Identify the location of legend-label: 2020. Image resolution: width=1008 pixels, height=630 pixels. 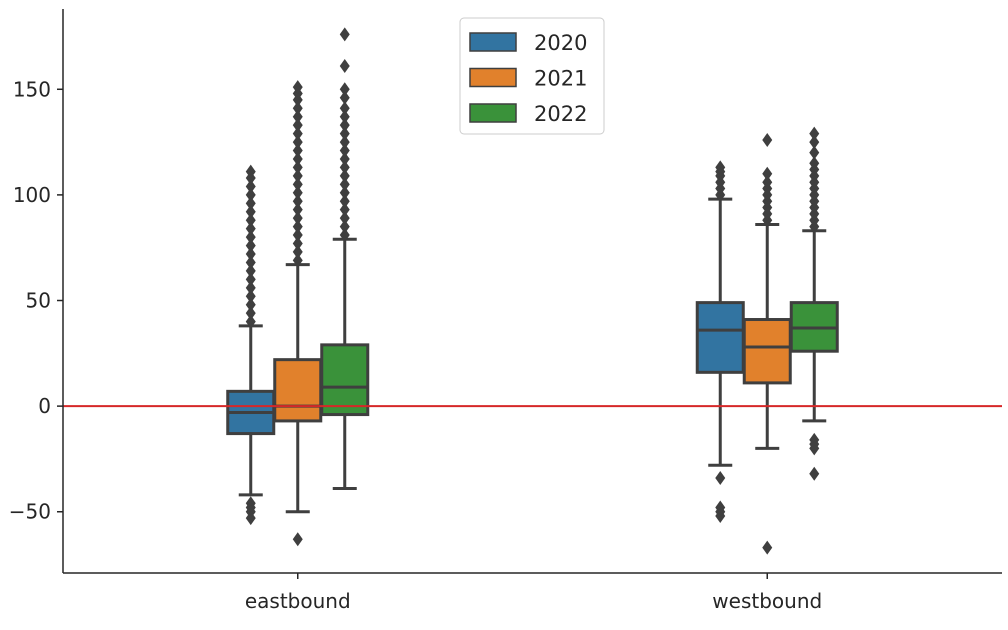
(560, 43).